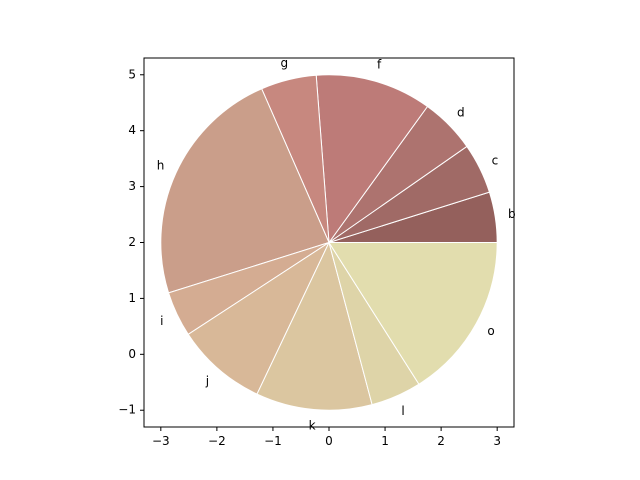  I want to click on x-tick-label: −3, so click(161, 441).